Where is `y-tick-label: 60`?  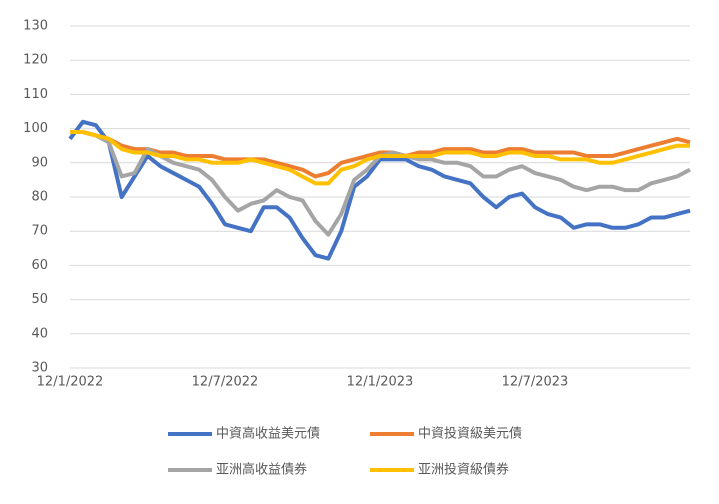
y-tick-label: 60 is located at coordinates (39, 265).